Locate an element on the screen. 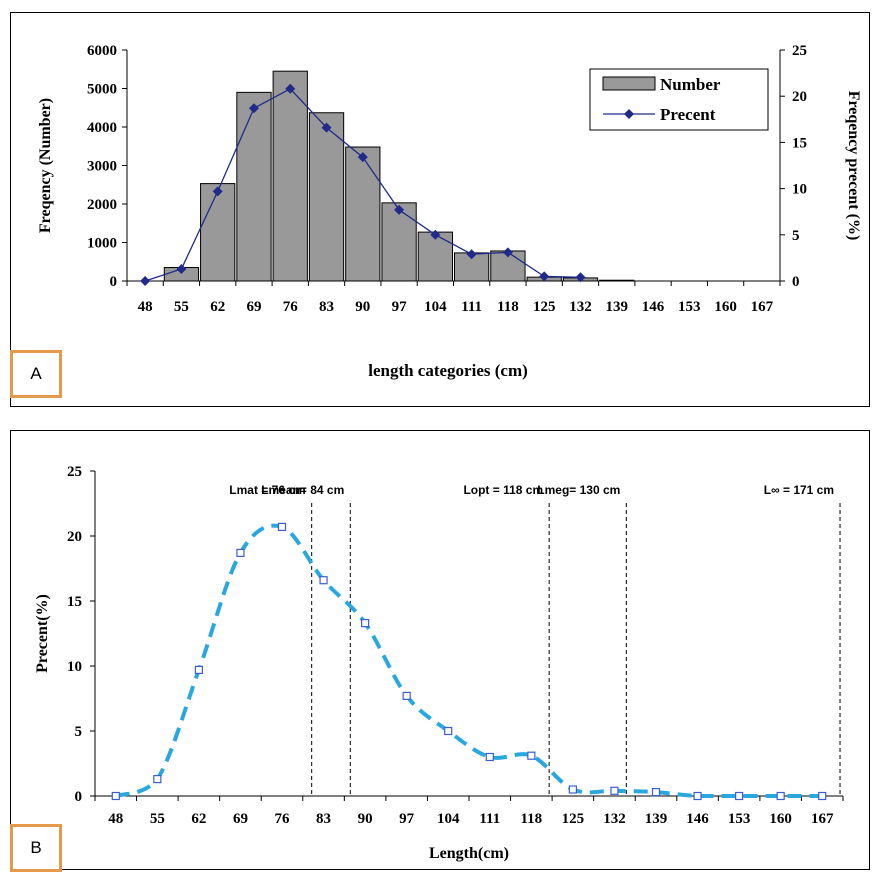  panel-a-label: A is located at coordinates (36, 374).